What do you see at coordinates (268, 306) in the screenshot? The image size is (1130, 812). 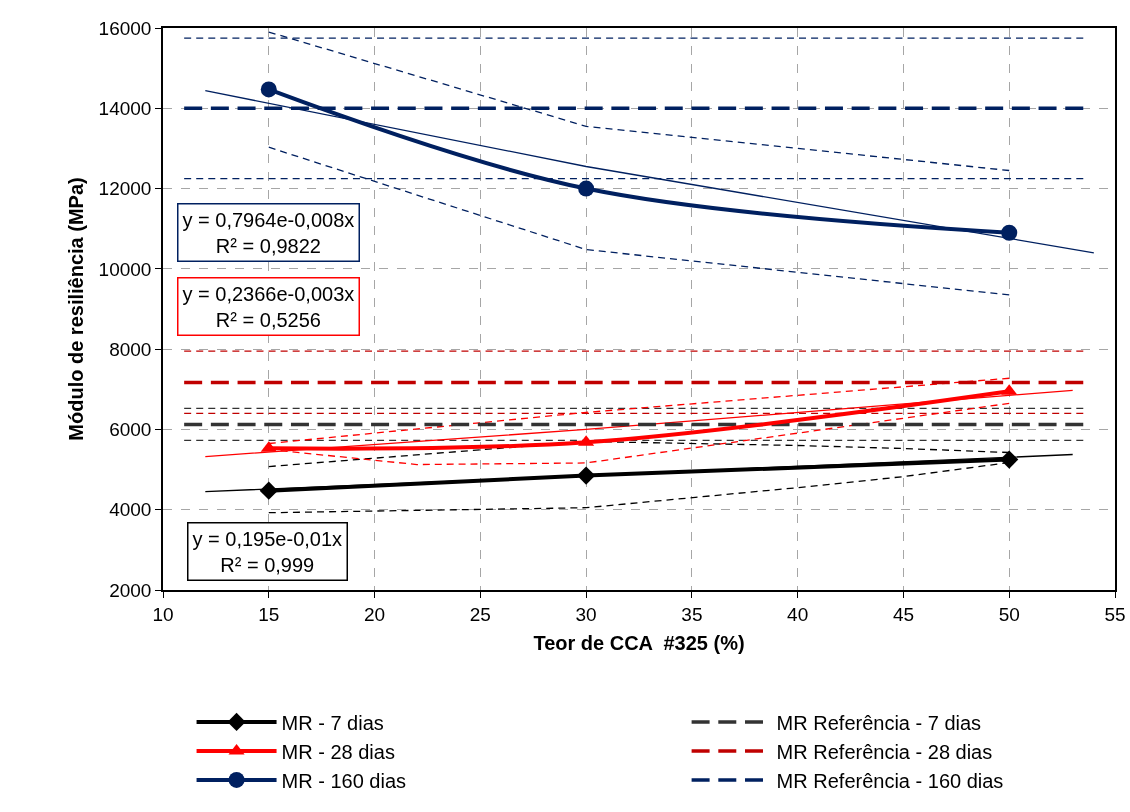 I see `annotation: y = 0,2366e-0,003x R² = 0,5256` at bounding box center [268, 306].